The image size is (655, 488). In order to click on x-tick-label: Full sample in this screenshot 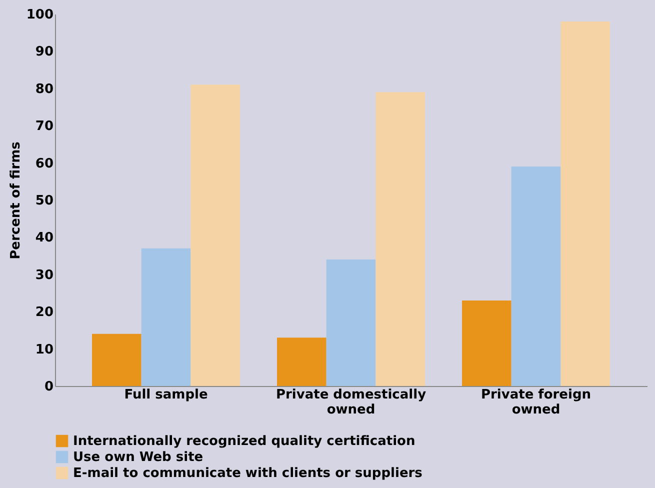, I will do `click(166, 395)`.